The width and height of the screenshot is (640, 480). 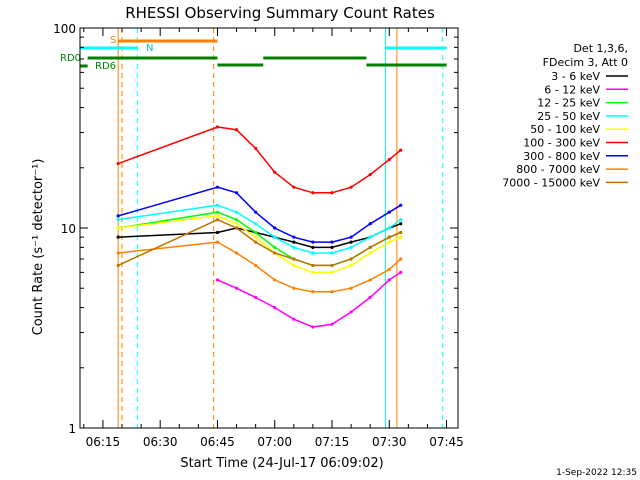 What do you see at coordinates (596, 473) in the screenshot?
I see `footer-date: 1-Sep-2022 12:35` at bounding box center [596, 473].